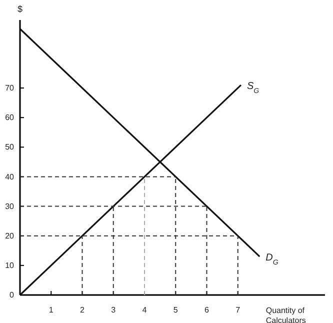  What do you see at coordinates (207, 310) in the screenshot?
I see `x-tick-label: 6` at bounding box center [207, 310].